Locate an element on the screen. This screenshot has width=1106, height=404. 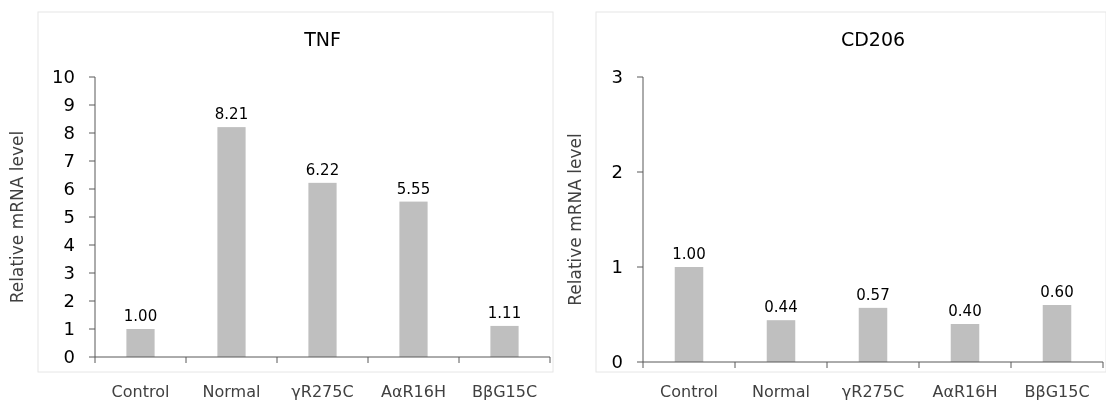
y-tick-label: 10 is located at coordinates (63, 77).